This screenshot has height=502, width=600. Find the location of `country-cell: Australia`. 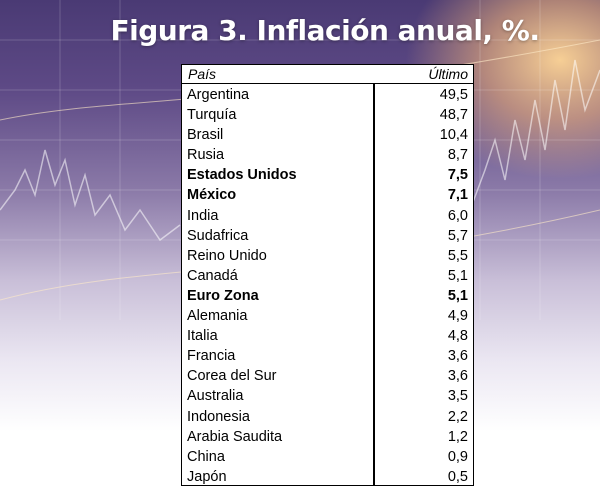

country-cell: Australia is located at coordinates (215, 396).